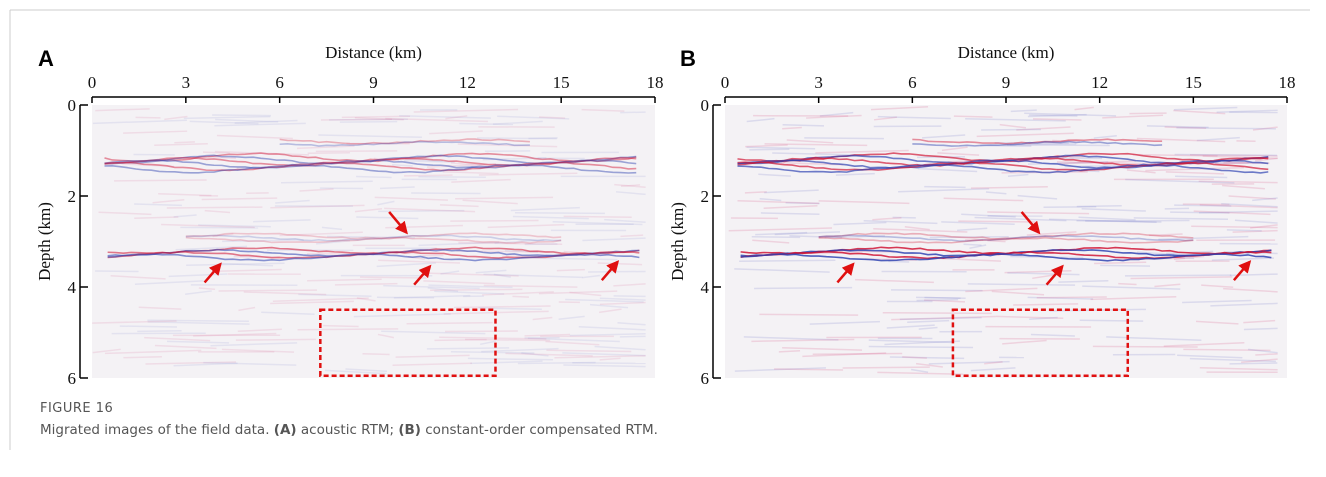  What do you see at coordinates (398, 223) in the screenshot?
I see `arrow` at bounding box center [398, 223].